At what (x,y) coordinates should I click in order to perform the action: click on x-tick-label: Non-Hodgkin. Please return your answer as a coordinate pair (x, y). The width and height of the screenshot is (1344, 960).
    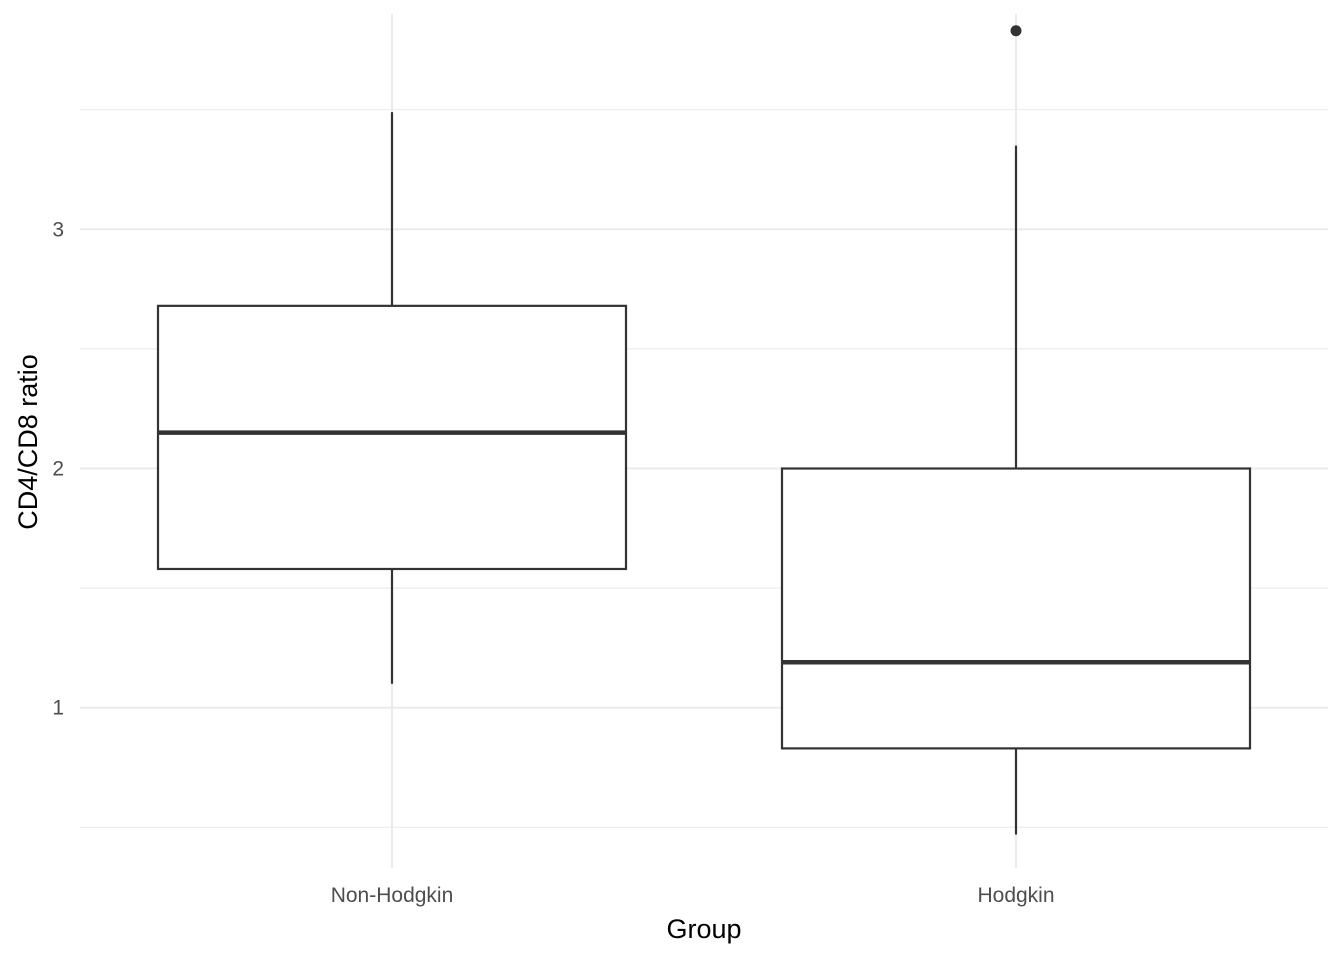
    Looking at the image, I should click on (392, 895).